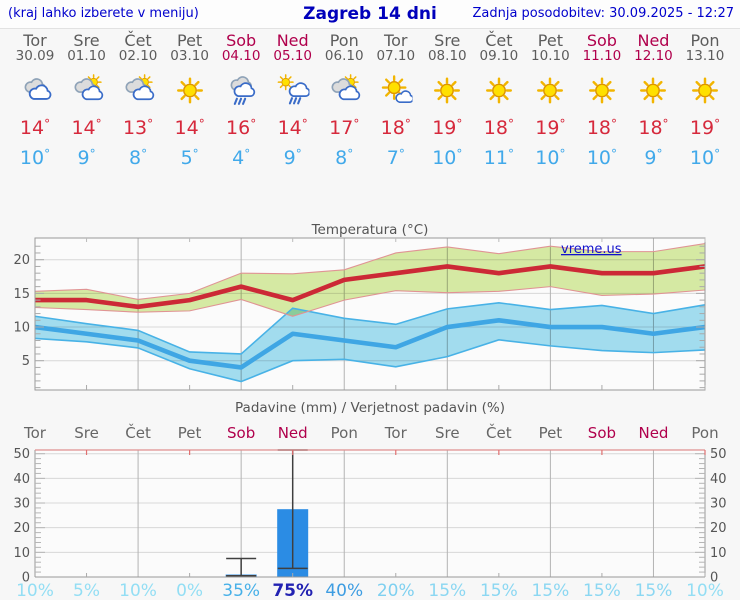 The image size is (740, 600). What do you see at coordinates (21, 328) in the screenshot?
I see `temp-y-tick-label: 10` at bounding box center [21, 328].